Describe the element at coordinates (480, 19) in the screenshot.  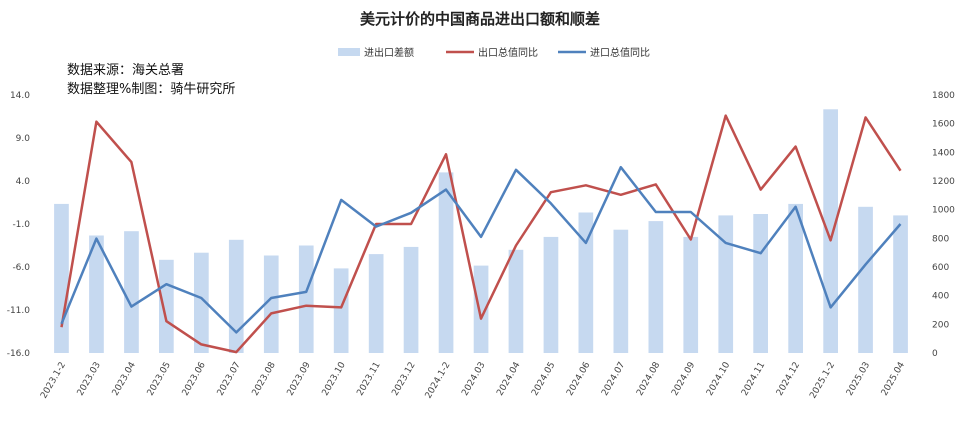
I see `chart-title: 美元计价的中国商品进出口额和顺差` at that location.